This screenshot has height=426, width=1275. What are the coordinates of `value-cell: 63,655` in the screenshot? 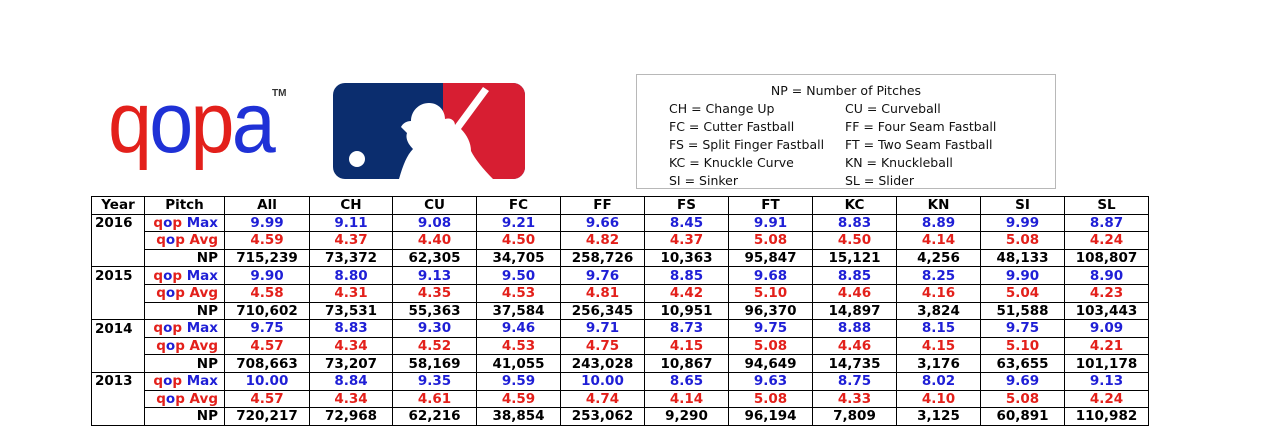 It's located at (1022, 363).